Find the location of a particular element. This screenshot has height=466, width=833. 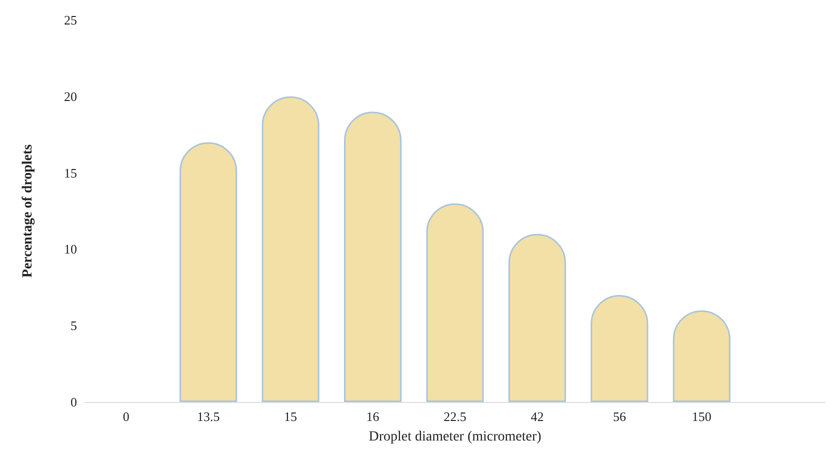

y-tick-label: 10 is located at coordinates (70, 249).